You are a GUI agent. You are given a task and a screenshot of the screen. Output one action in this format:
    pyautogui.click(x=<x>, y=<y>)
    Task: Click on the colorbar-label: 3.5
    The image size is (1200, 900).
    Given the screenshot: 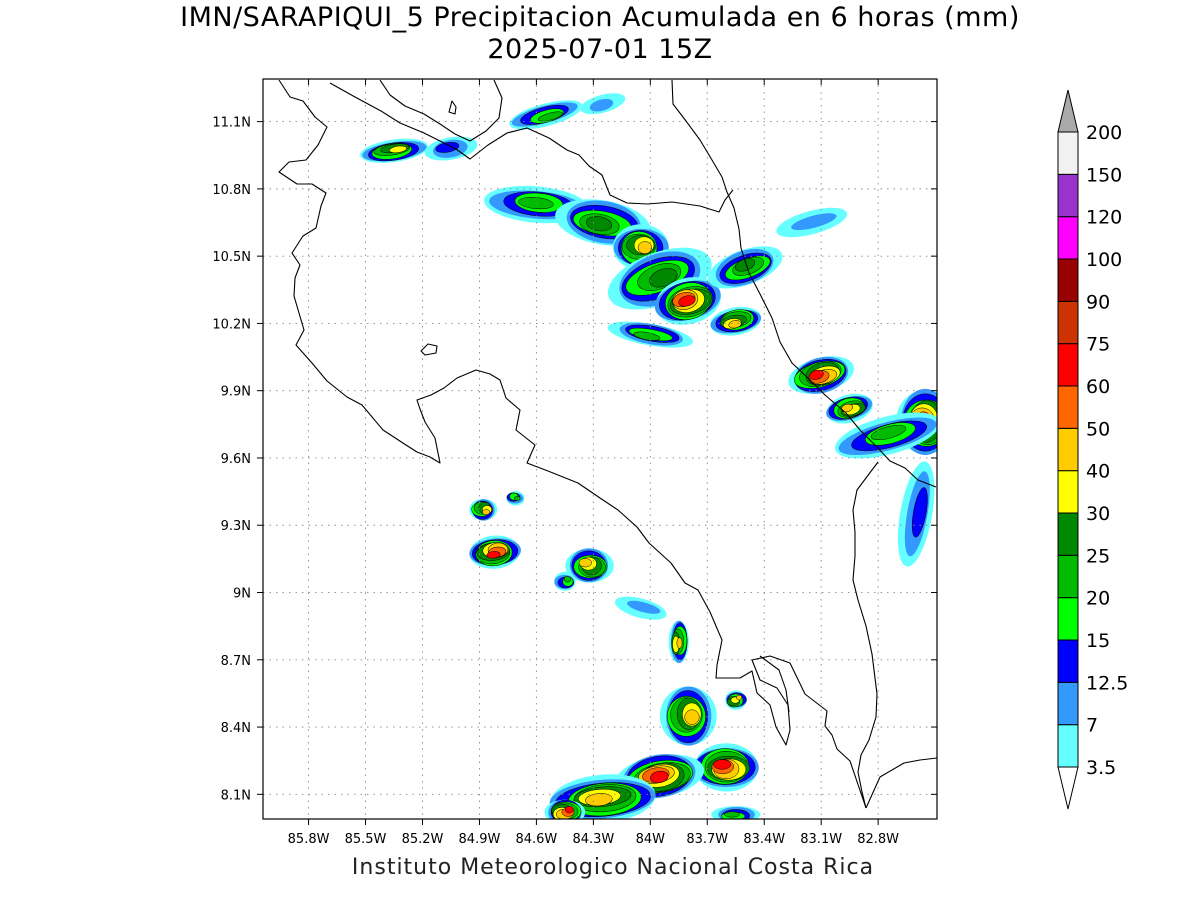 What is the action you would take?
    pyautogui.click(x=1101, y=768)
    